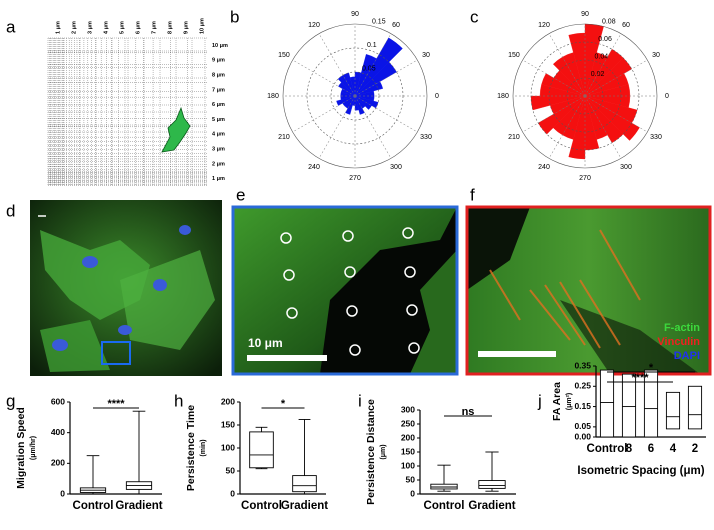 Image resolution: width=714 pixels, height=530 pixels. What do you see at coordinates (58, 432) in the screenshot?
I see `y-tick-label: 400` at bounding box center [58, 432].